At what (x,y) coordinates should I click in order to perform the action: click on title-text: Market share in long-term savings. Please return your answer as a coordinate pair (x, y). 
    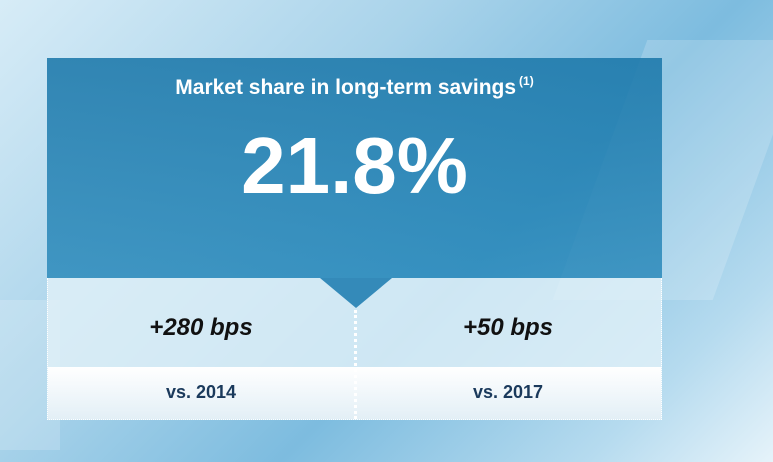
    Looking at the image, I should click on (346, 87).